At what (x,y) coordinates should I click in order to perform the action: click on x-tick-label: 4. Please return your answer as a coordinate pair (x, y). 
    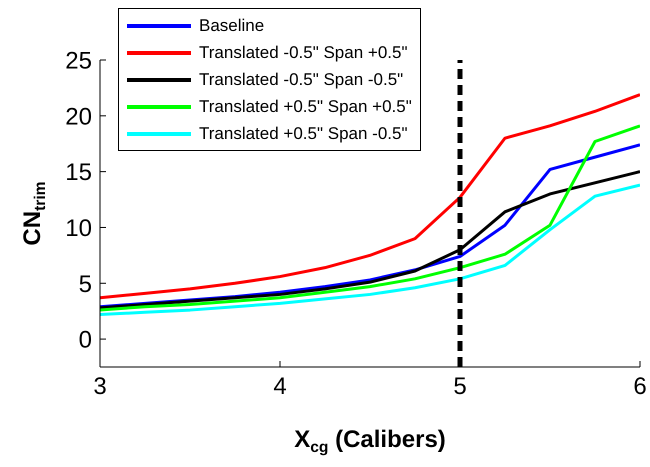
    Looking at the image, I should click on (280, 386).